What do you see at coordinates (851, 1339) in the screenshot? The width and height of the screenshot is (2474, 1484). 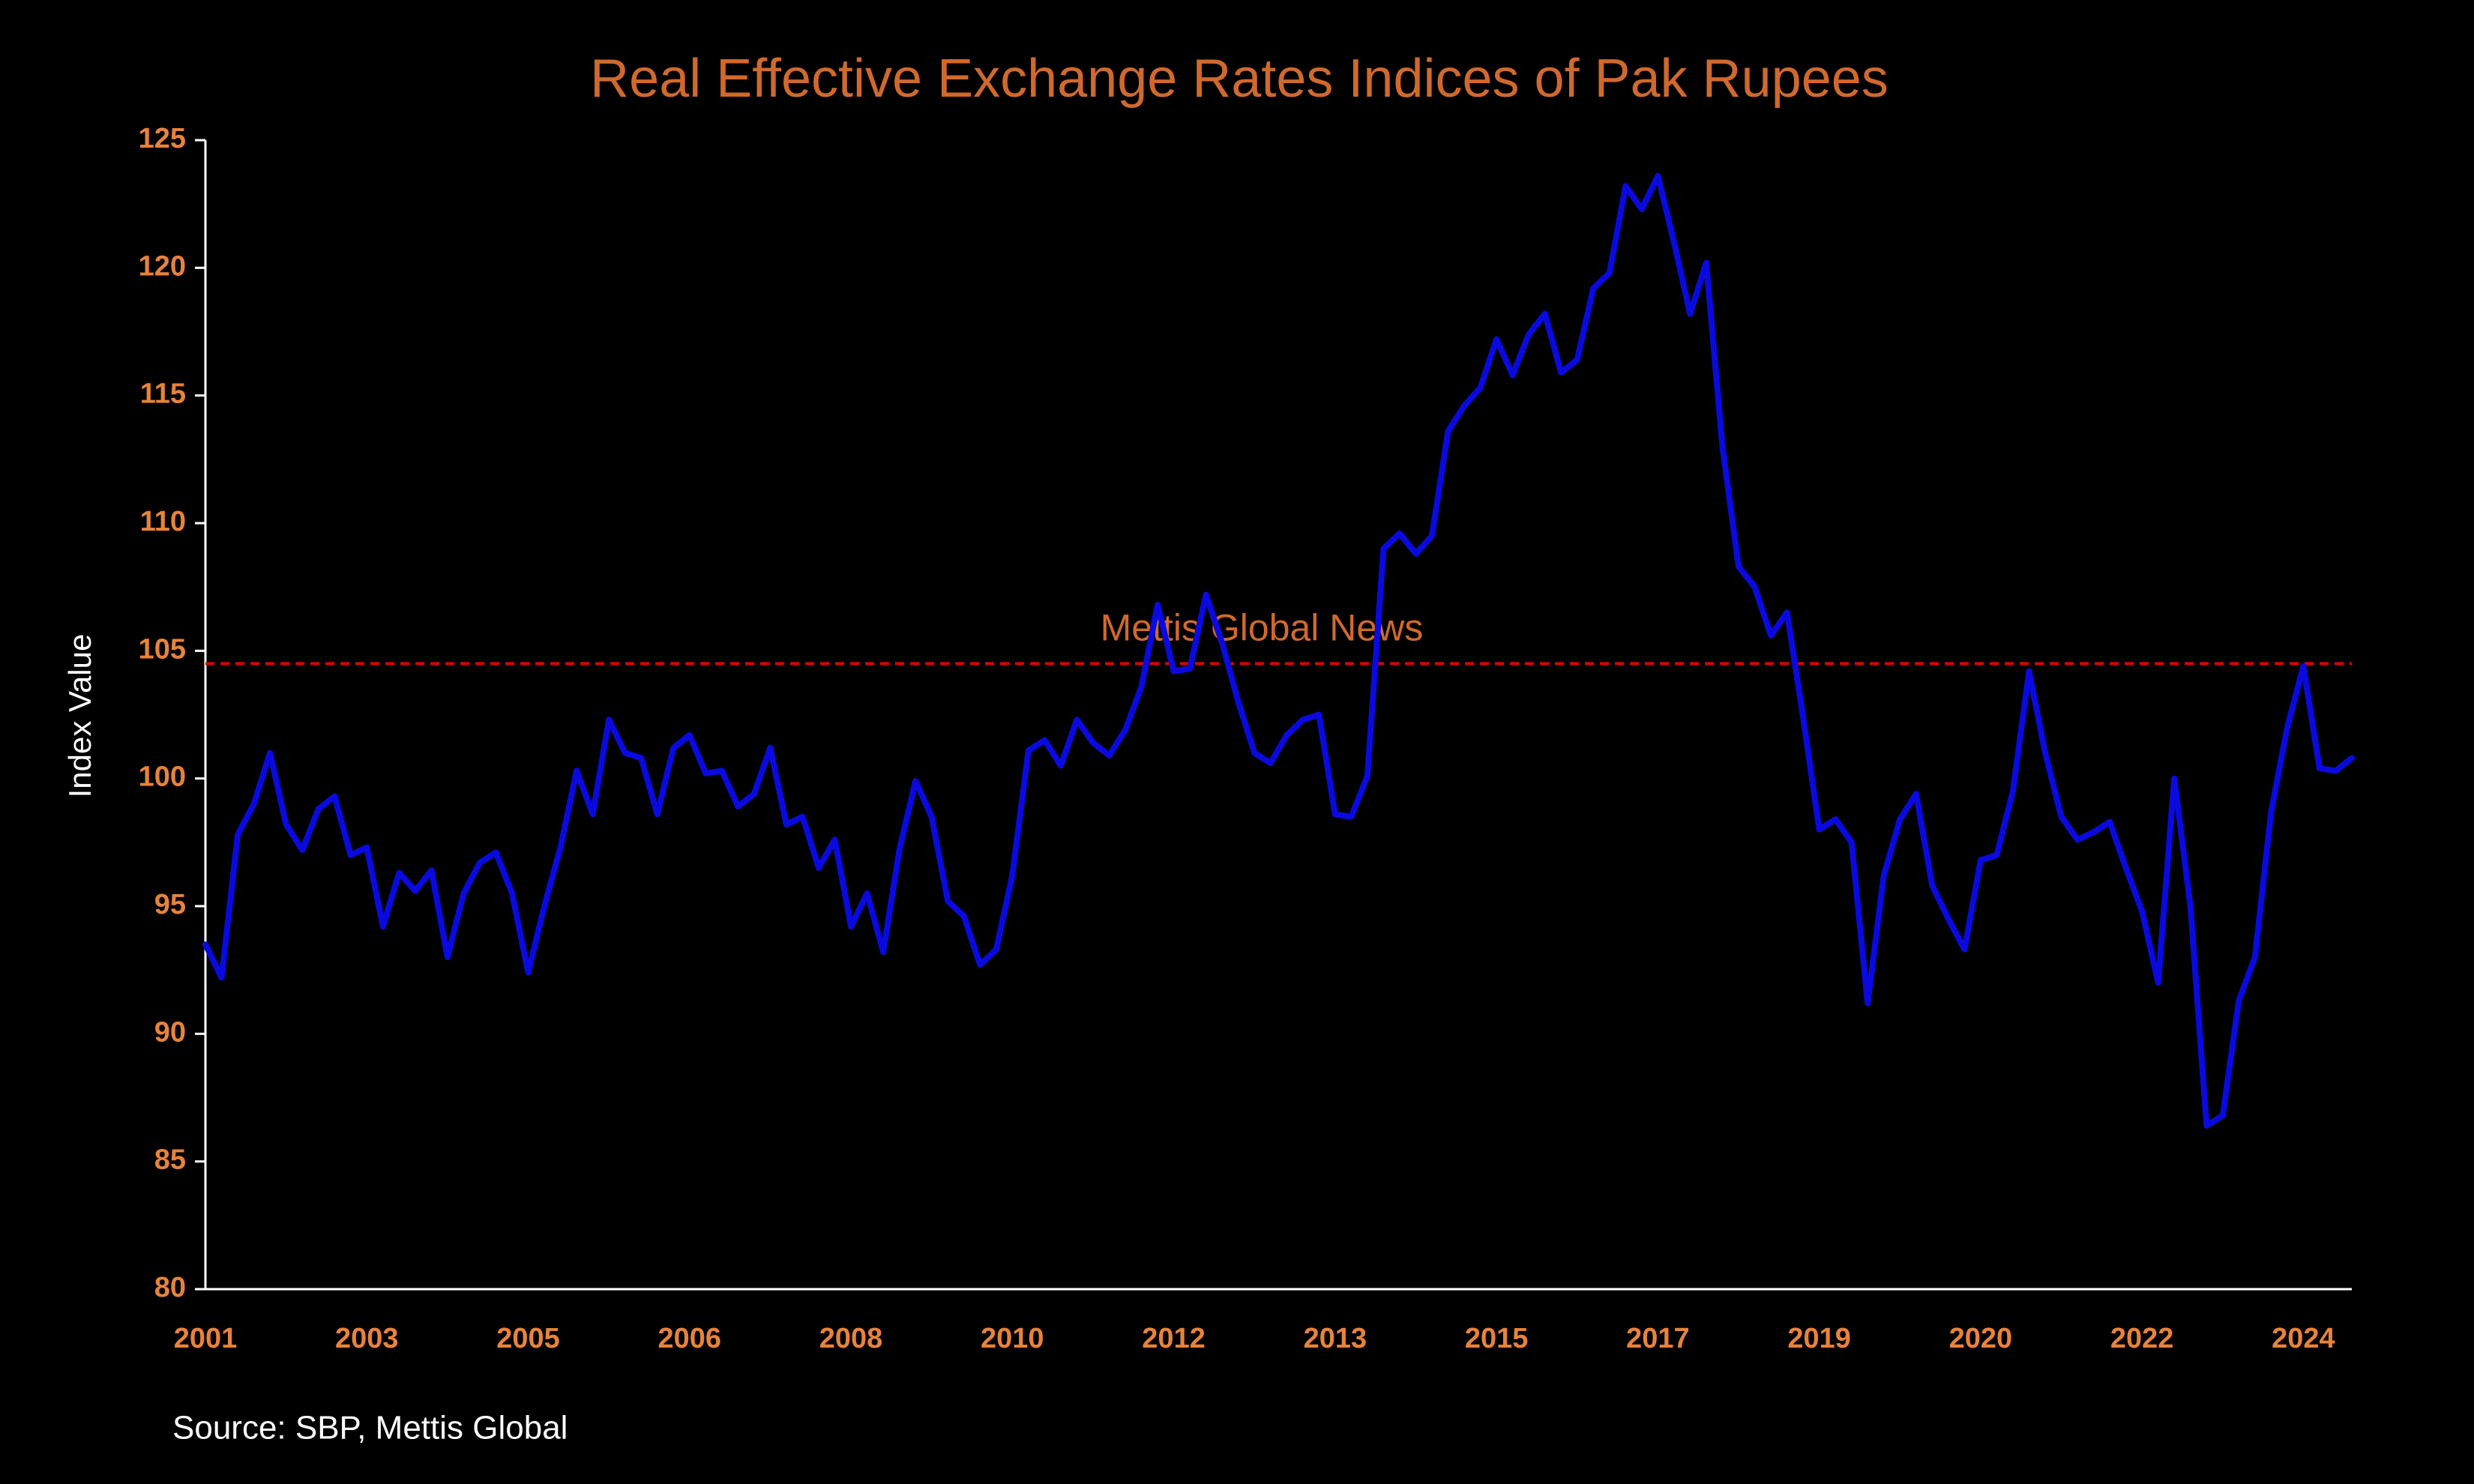 I see `x-tick-label: 2008` at bounding box center [851, 1339].